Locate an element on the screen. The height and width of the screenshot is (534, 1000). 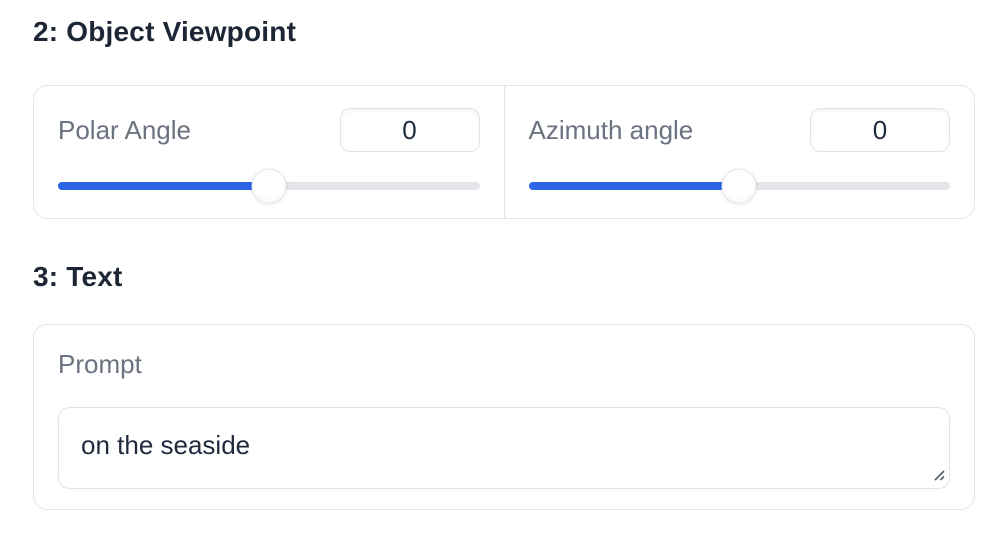
polar-angle-header: Polar Angle is located at coordinates (269, 130).